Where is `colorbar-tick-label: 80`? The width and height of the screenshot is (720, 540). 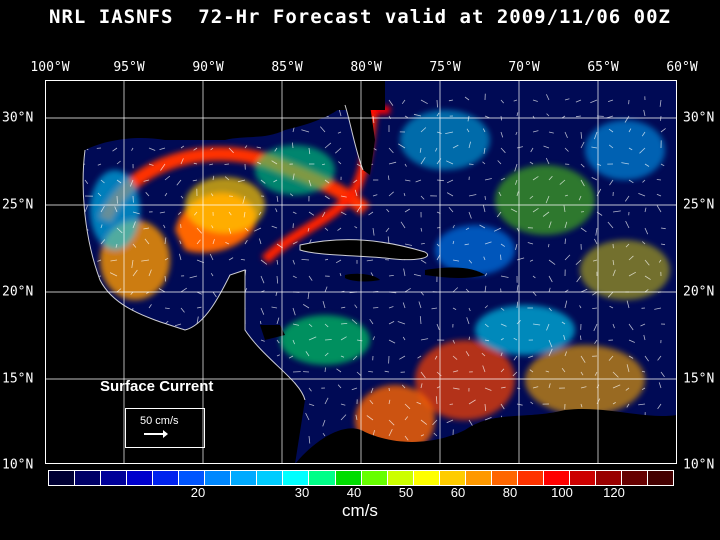
colorbar-tick-label: 80 is located at coordinates (510, 492).